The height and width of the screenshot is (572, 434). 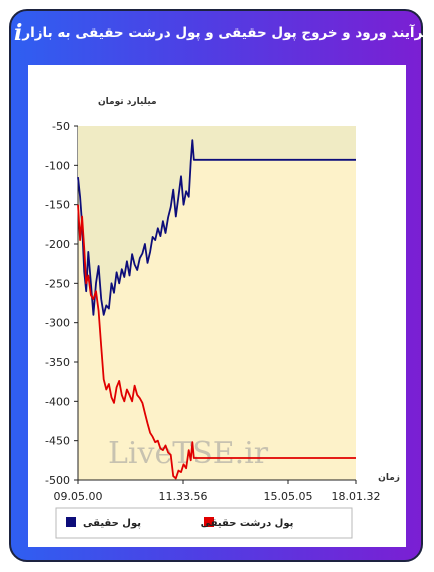 What do you see at coordinates (57, 362) in the screenshot?
I see `y-tick-label: -350` at bounding box center [57, 362].